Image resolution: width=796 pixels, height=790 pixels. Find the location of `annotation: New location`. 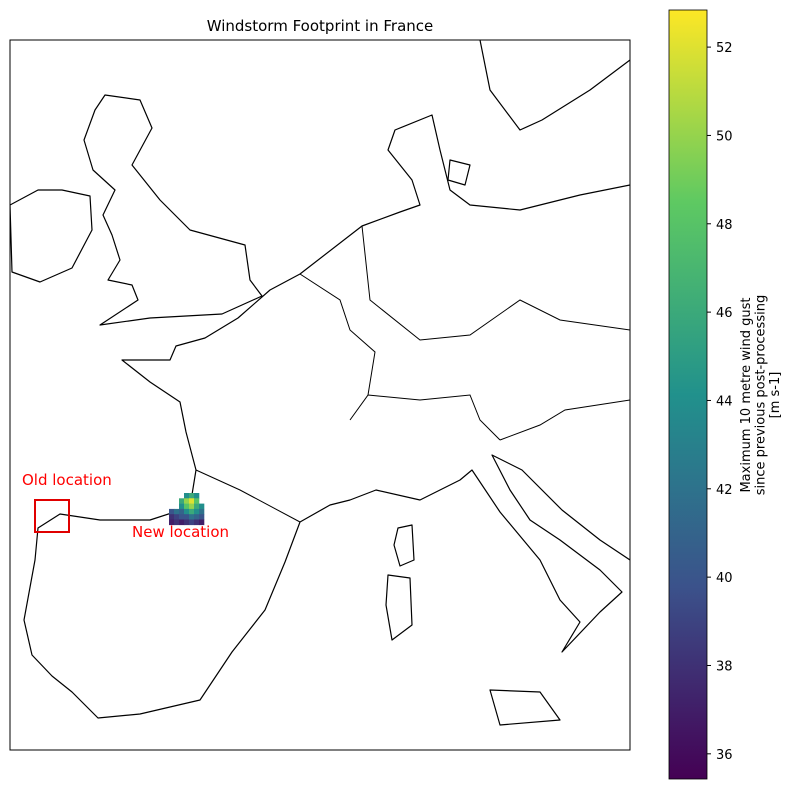

annotation: New location is located at coordinates (180, 532).